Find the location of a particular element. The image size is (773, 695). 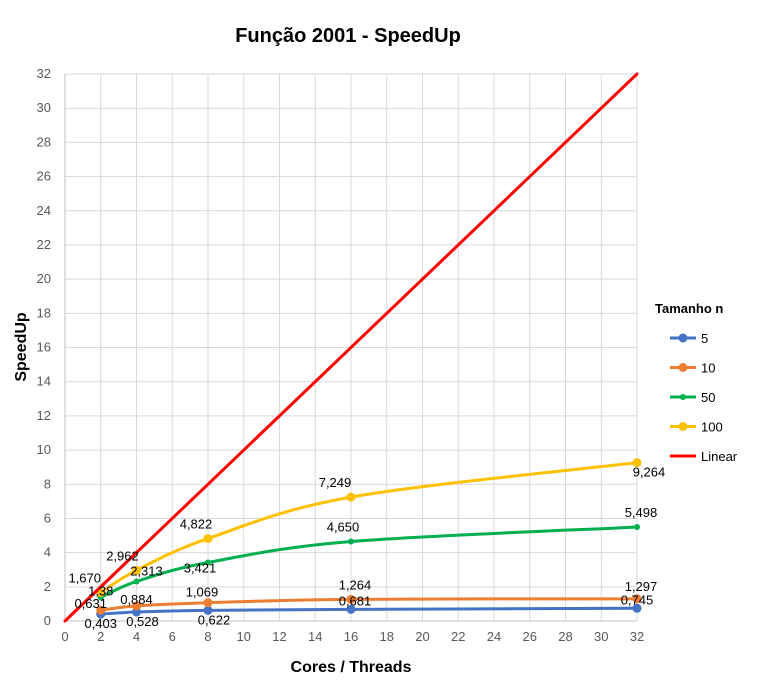

y-tick-label: 20 is located at coordinates (44, 278).